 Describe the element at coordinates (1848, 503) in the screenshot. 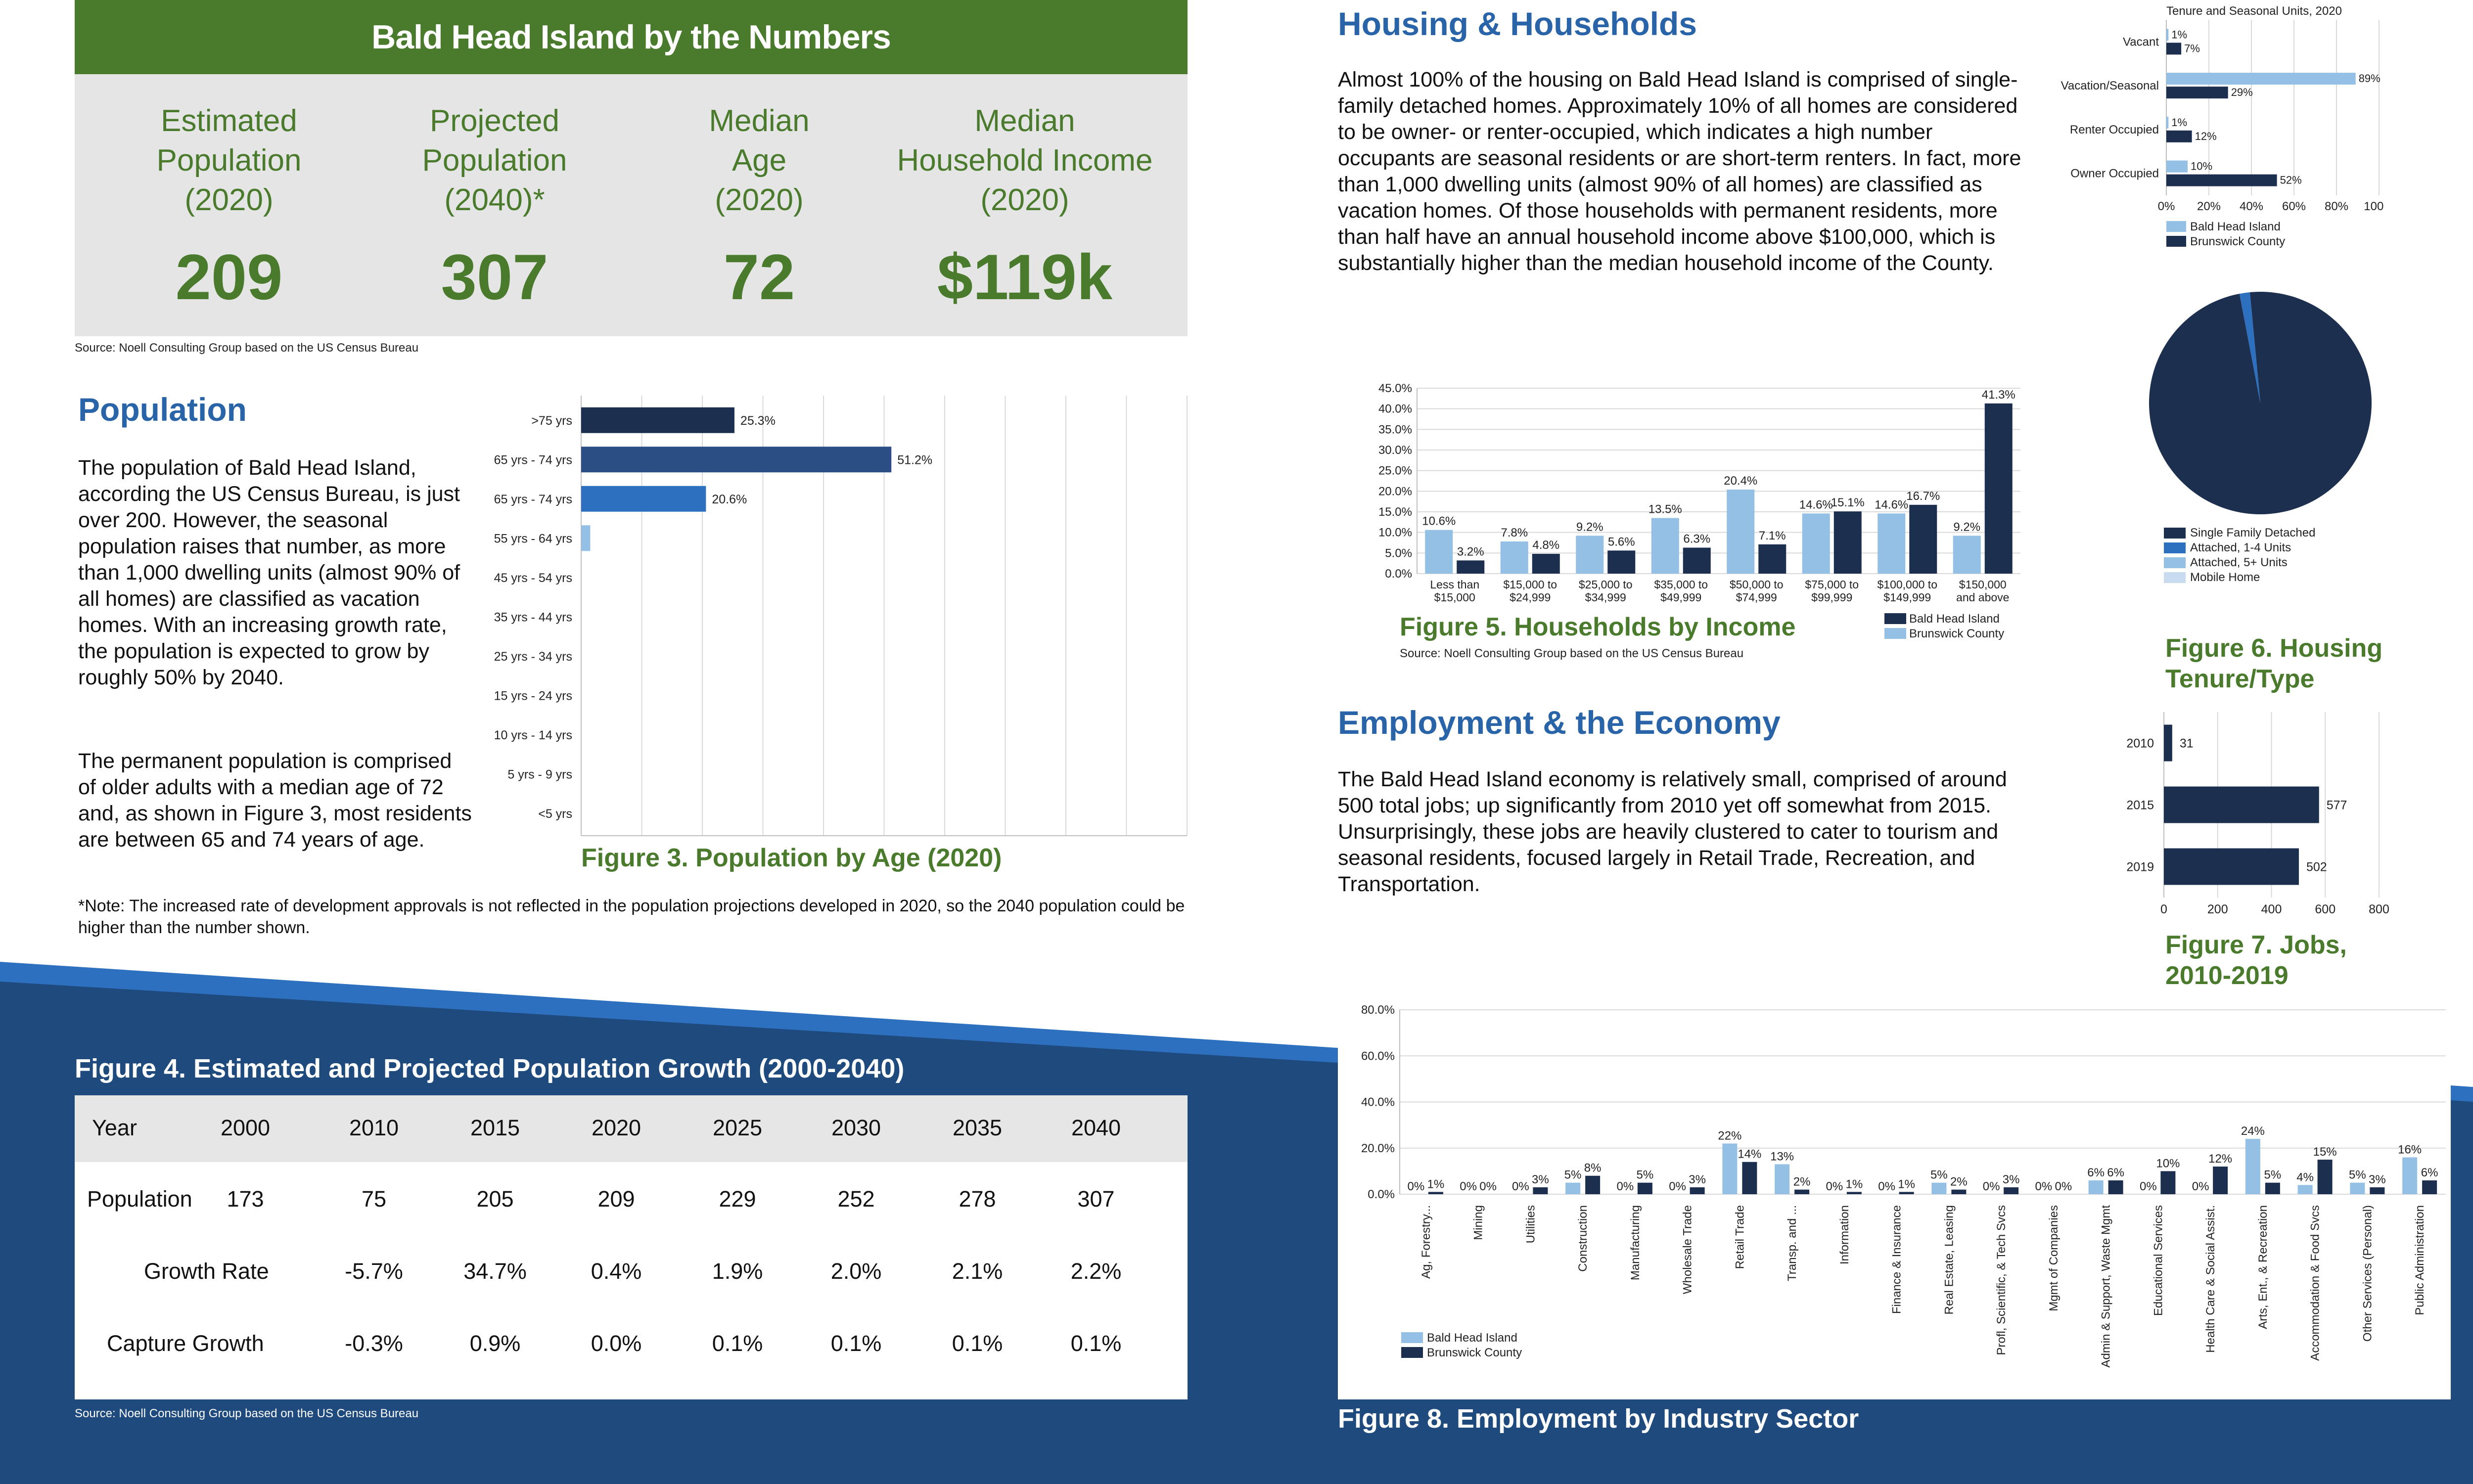

I see `data-label: 15.1%` at that location.